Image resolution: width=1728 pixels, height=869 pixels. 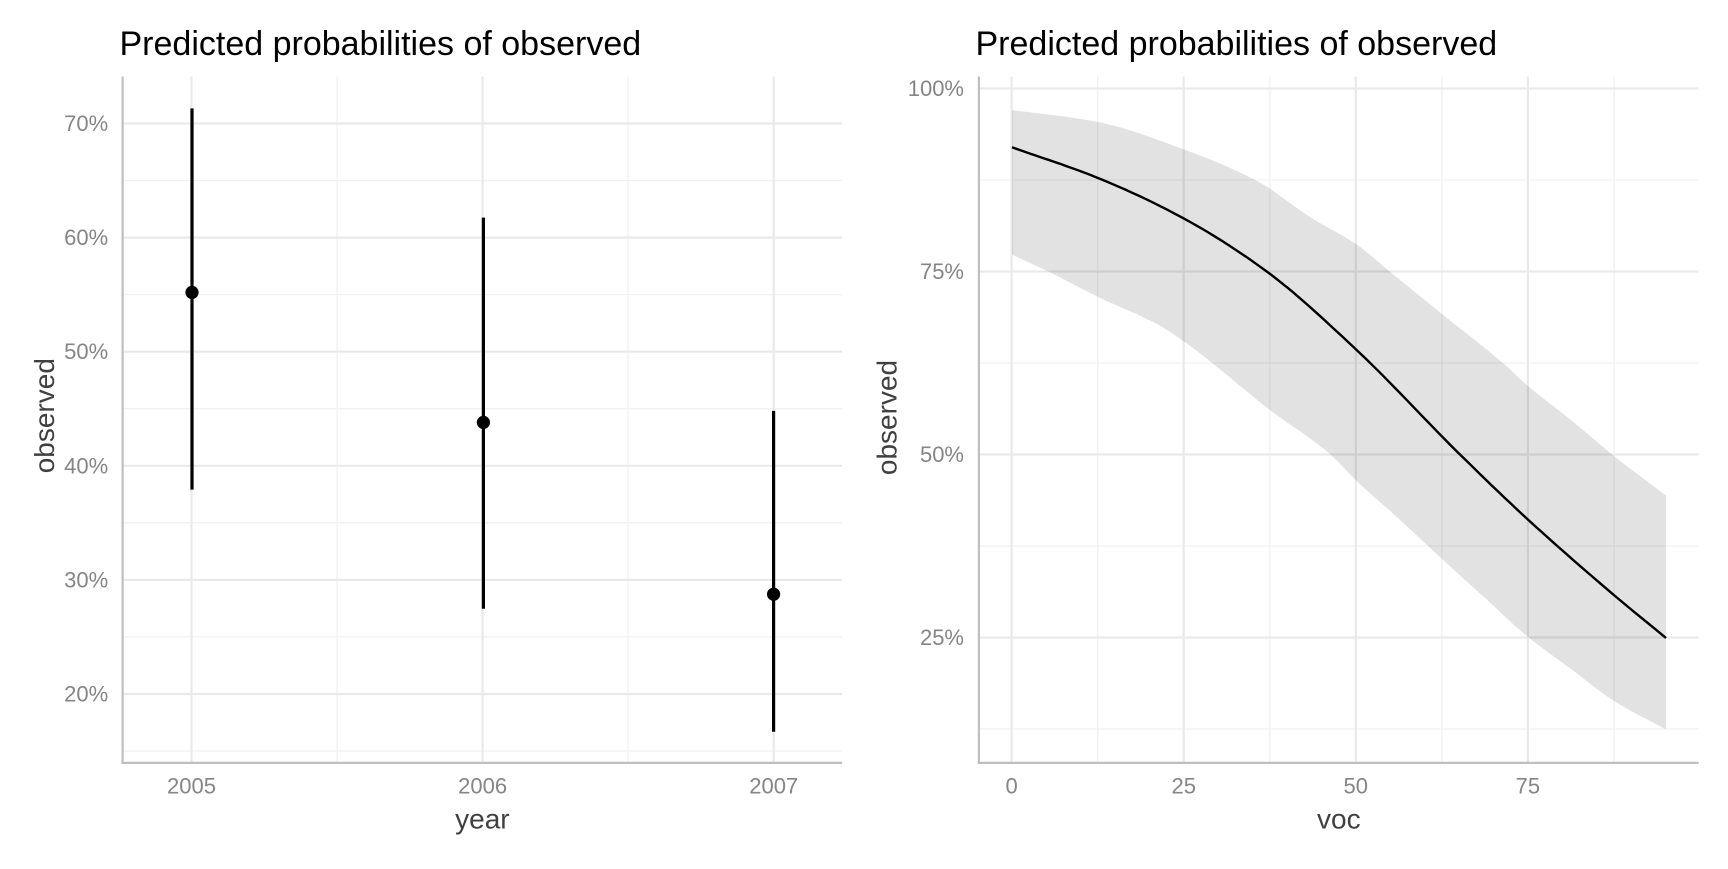 I want to click on svg-text: 100%, so click(x=936, y=88).